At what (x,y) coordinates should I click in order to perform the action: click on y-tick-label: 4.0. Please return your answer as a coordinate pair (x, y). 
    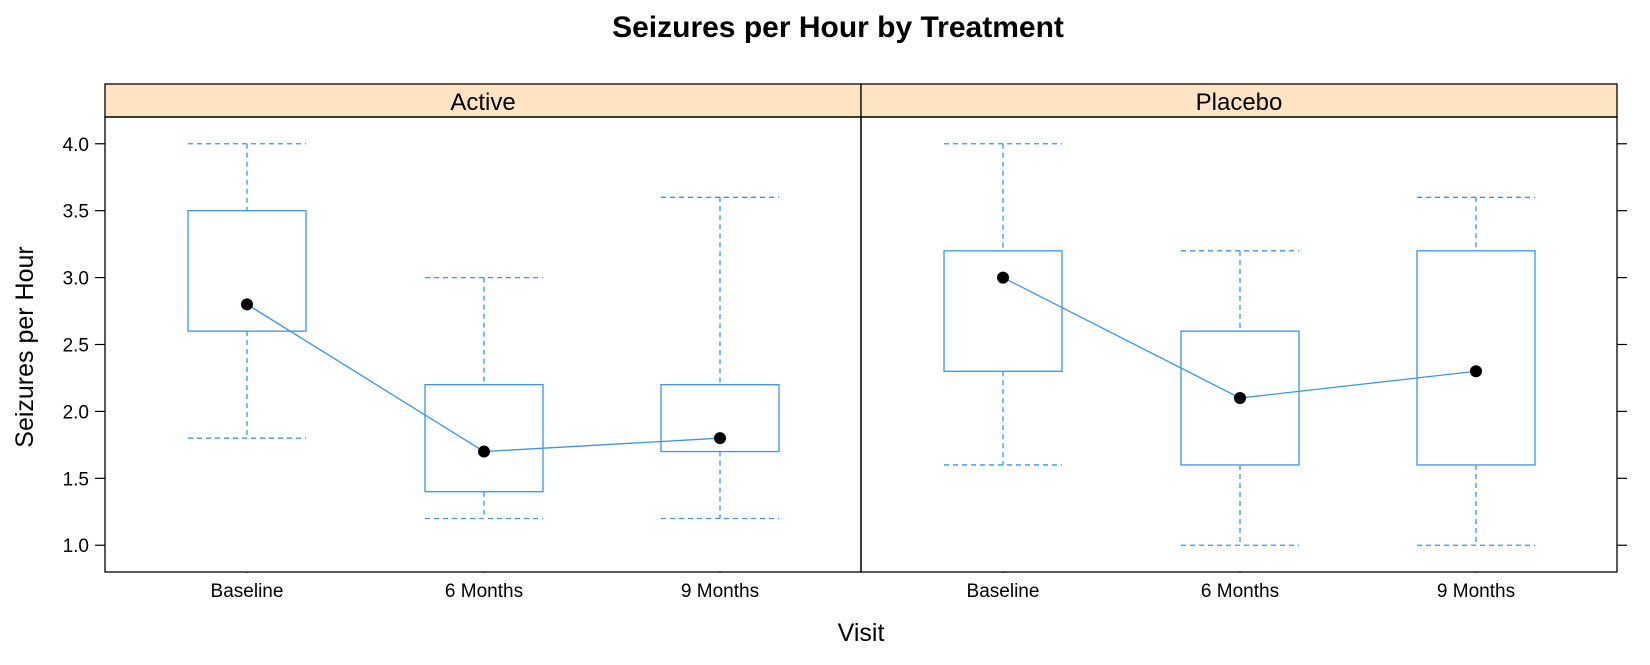
    Looking at the image, I should click on (76, 145).